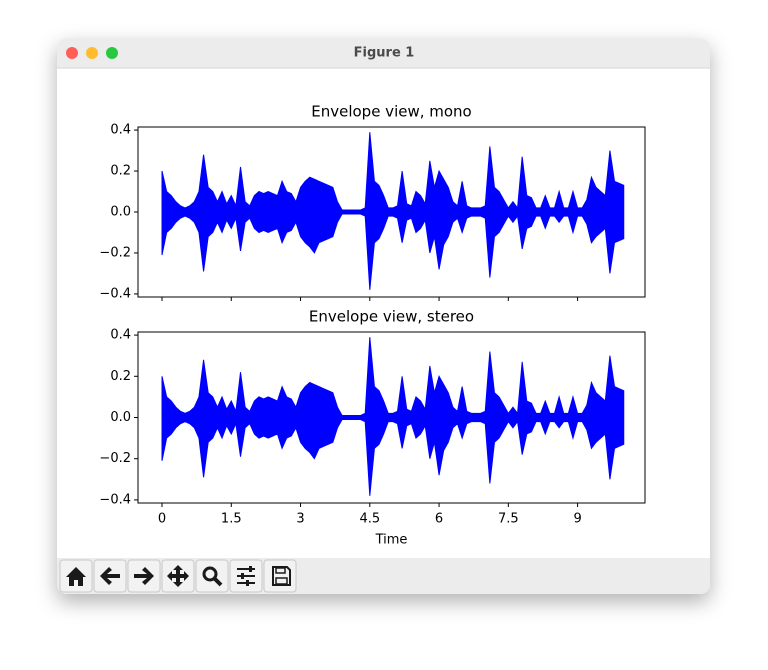 The height and width of the screenshot is (670, 768). I want to click on configure-button, so click(246, 576).